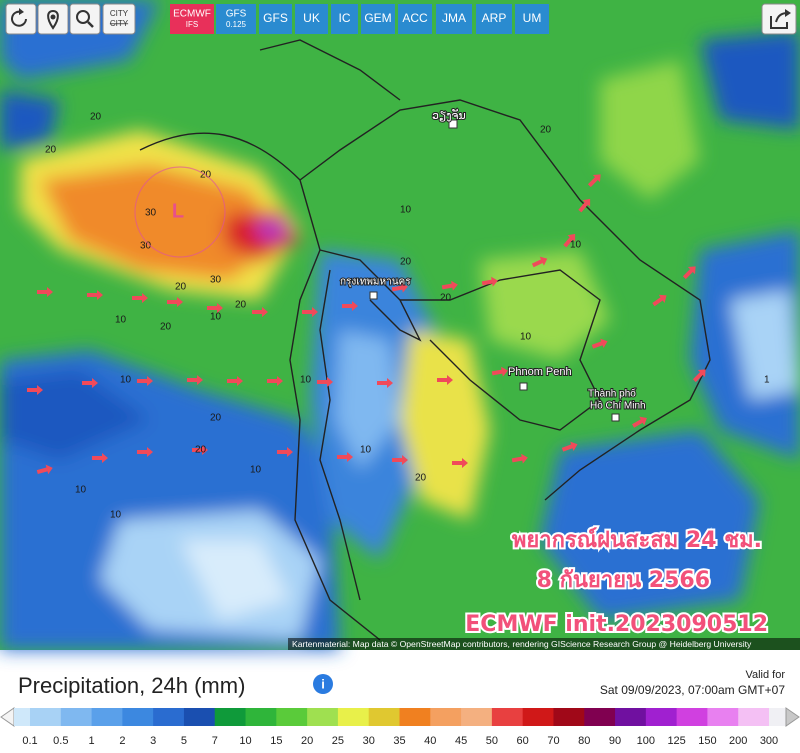 This screenshot has height=753, width=800. What do you see at coordinates (323, 684) in the screenshot?
I see `info-button: i` at bounding box center [323, 684].